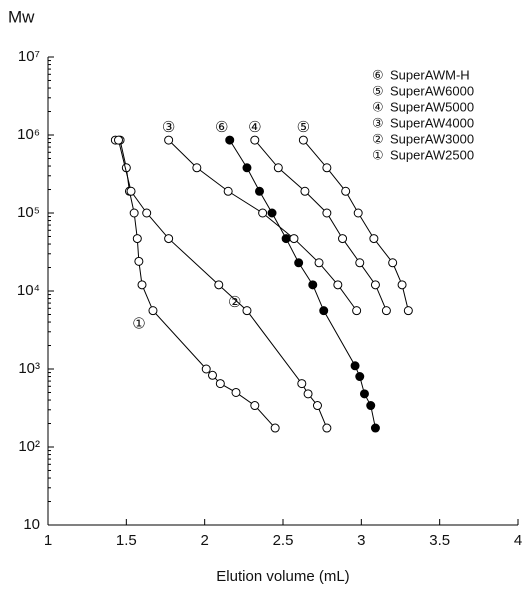 This screenshot has height=589, width=526. Describe the element at coordinates (126, 540) in the screenshot. I see `x-tick-label: 1.5` at that location.